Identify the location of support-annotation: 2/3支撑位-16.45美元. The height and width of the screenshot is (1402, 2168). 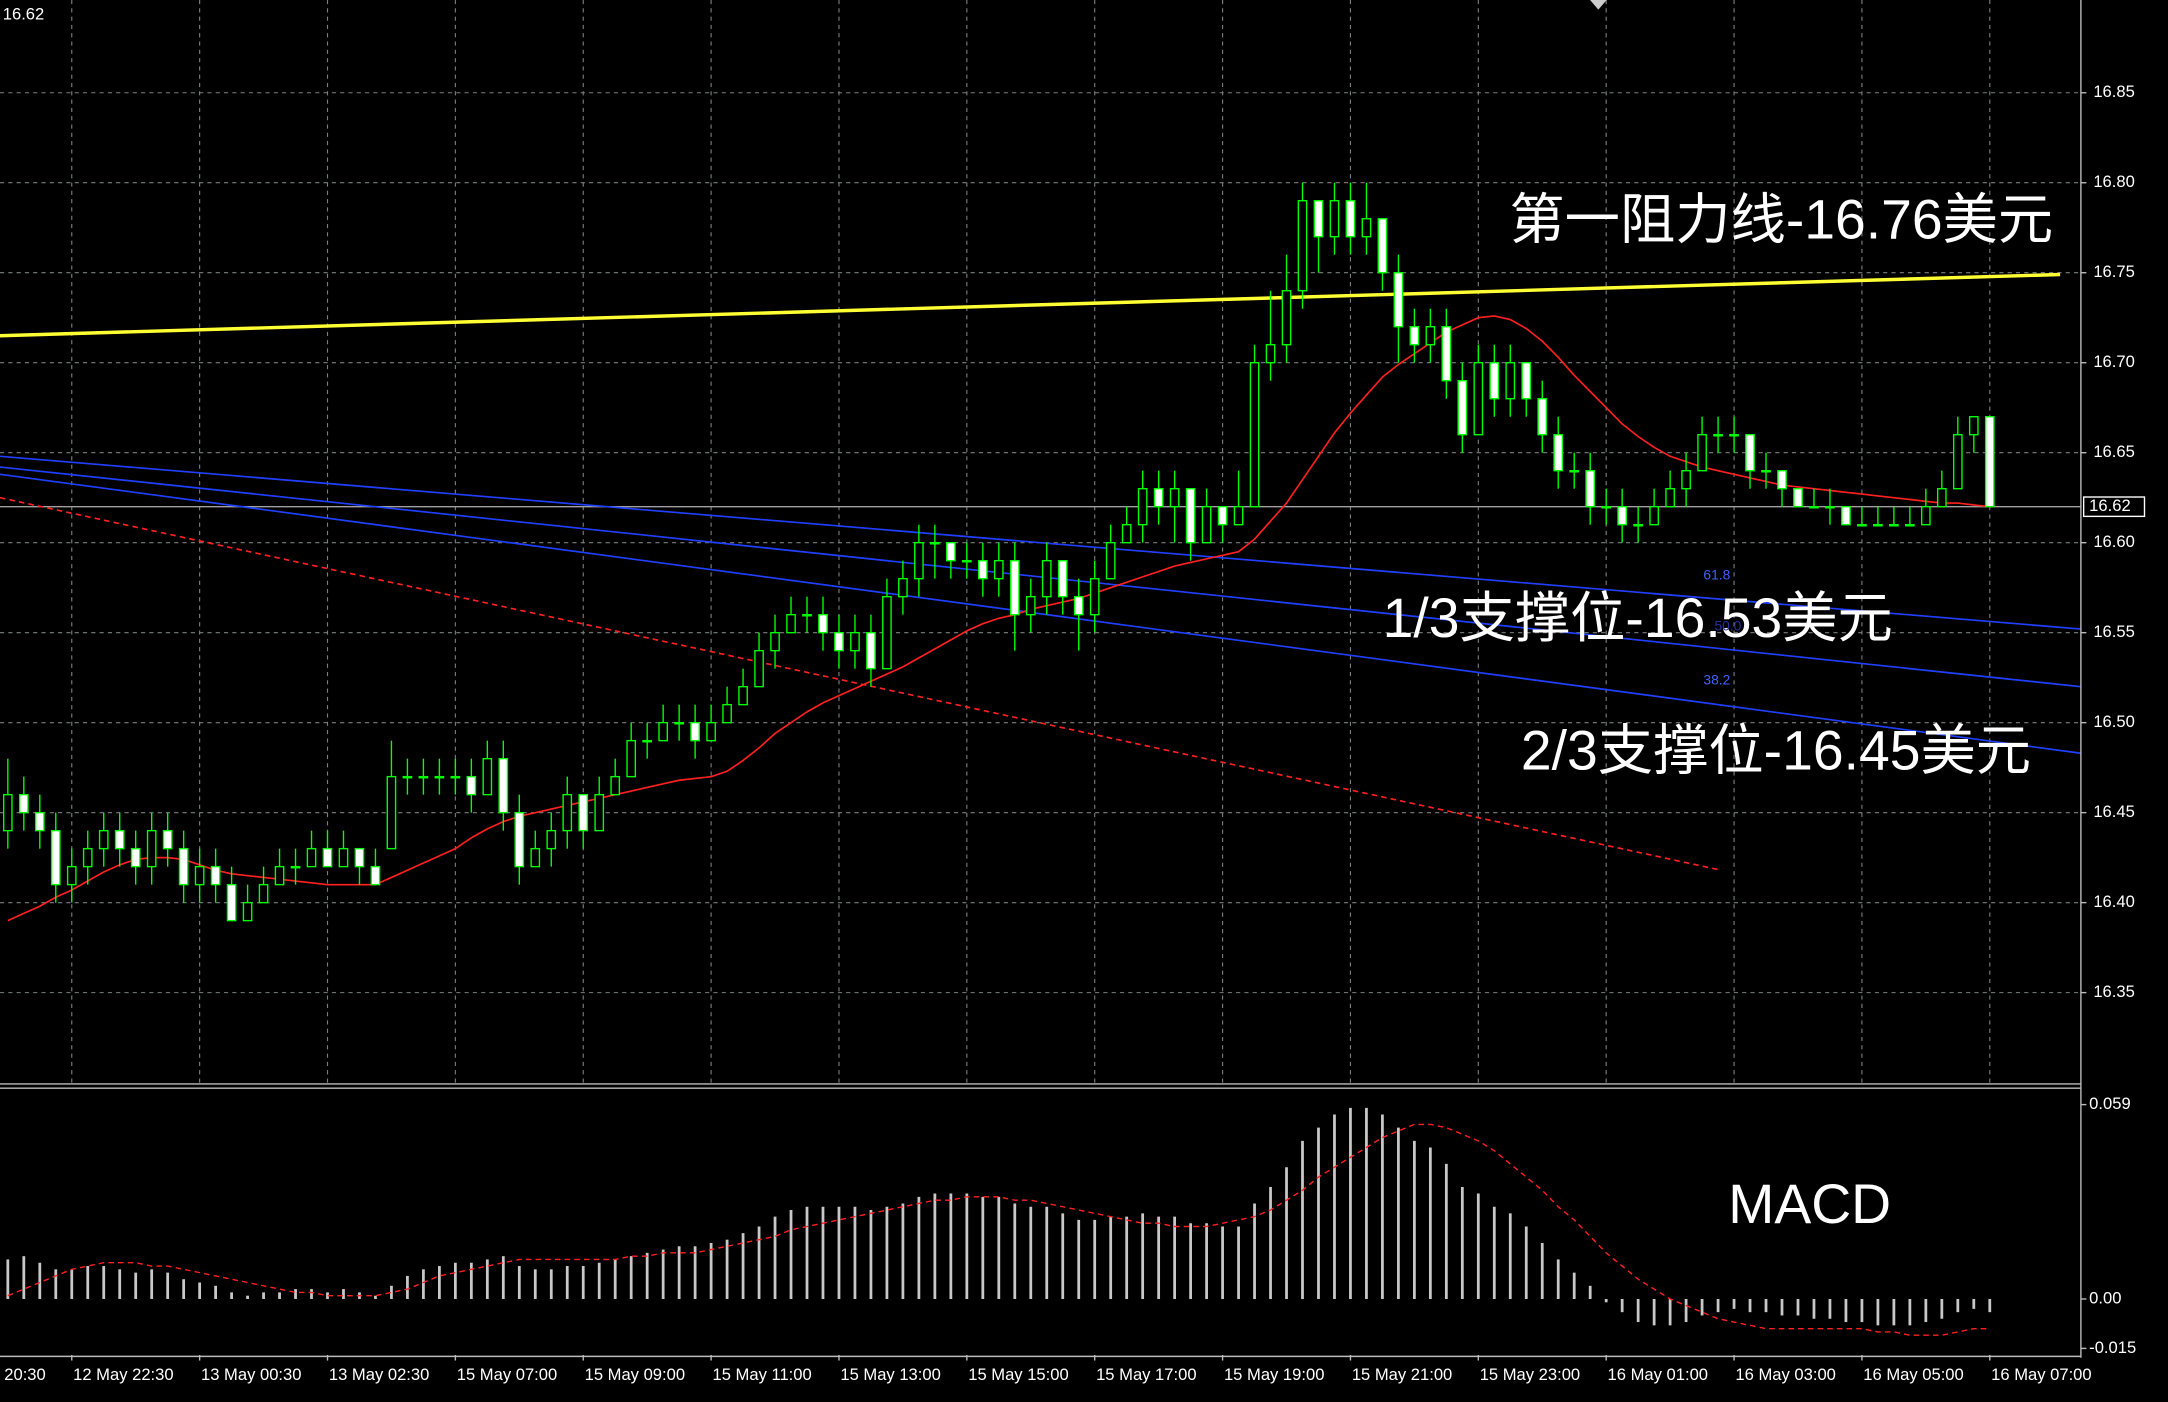
(1776, 751).